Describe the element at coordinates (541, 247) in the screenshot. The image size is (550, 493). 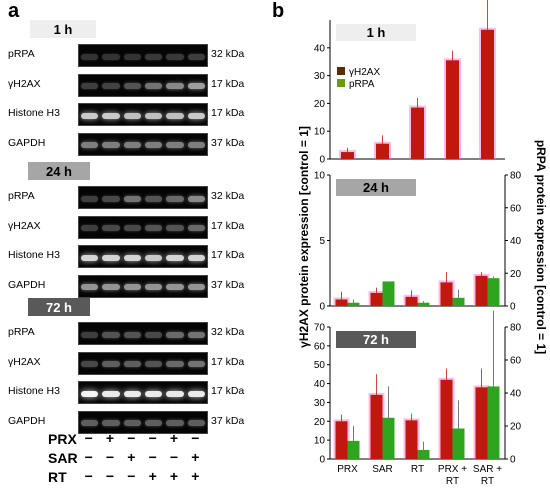
I see `right-axis-title: pRPA protein expression [control = 1]` at that location.